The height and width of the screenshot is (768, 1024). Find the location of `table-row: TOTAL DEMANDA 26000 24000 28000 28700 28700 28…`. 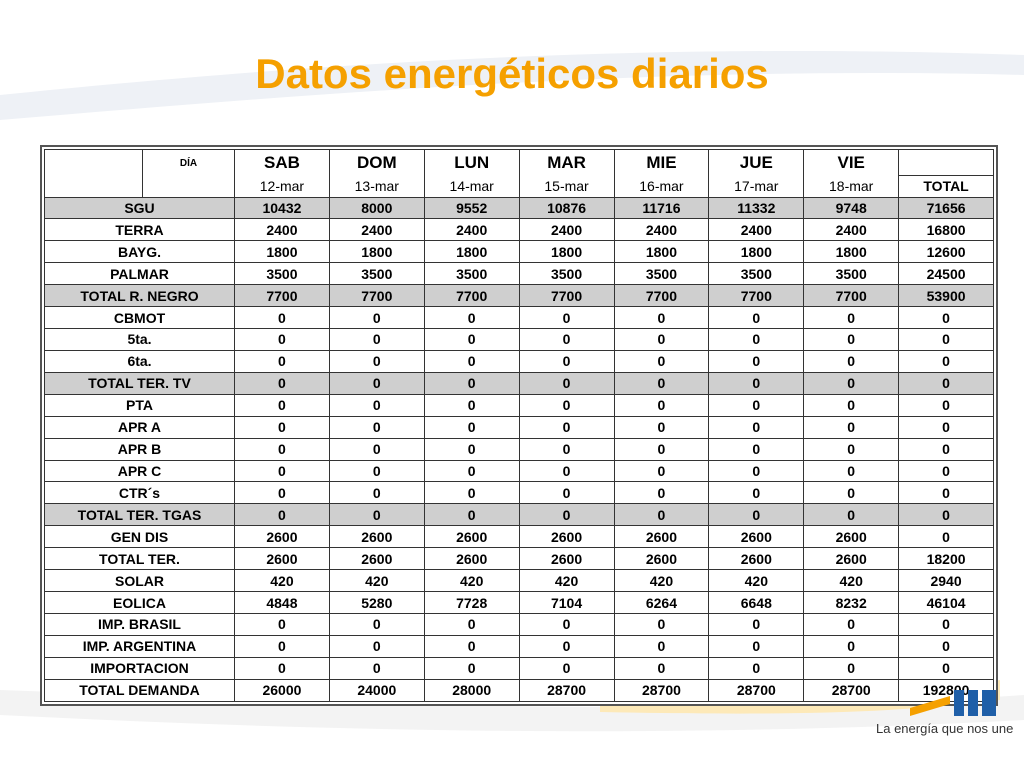

table-row: TOTAL DEMANDA 26000 24000 28000 28700 28700 28… is located at coordinates (519, 690).